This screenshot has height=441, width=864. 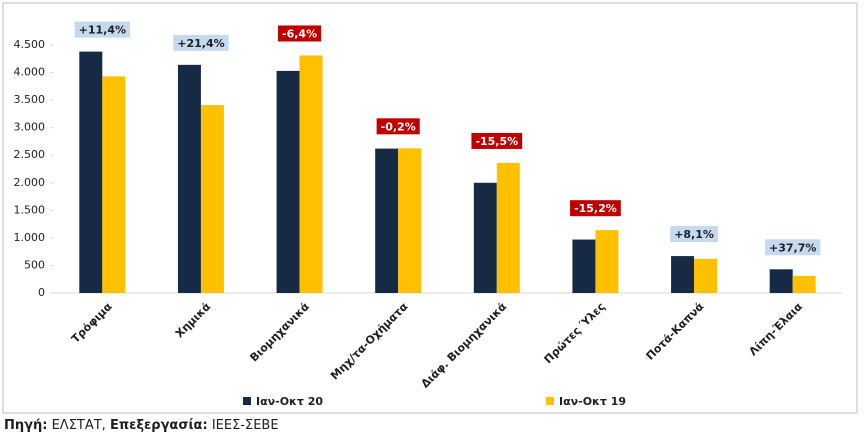 I want to click on y-tick-label: 500, so click(x=34, y=264).